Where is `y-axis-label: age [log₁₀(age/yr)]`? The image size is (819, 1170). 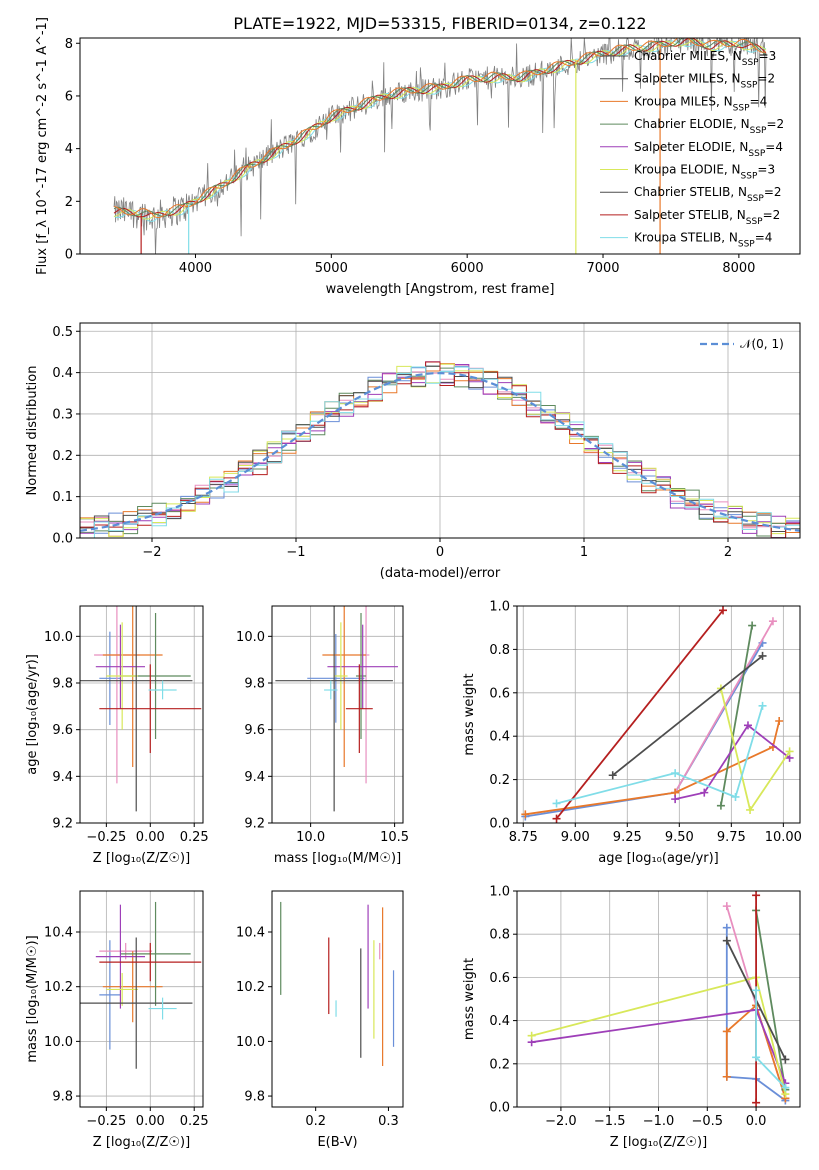
y-axis-label: age [log₁₀(age/yr)] is located at coordinates (32, 714).